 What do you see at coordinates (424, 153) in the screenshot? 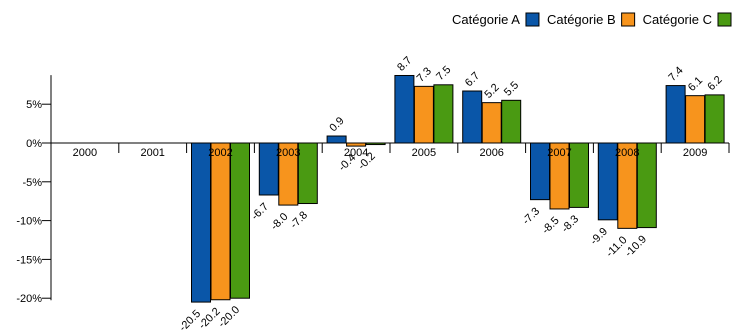
I see `x-category-label: 2005` at bounding box center [424, 153].